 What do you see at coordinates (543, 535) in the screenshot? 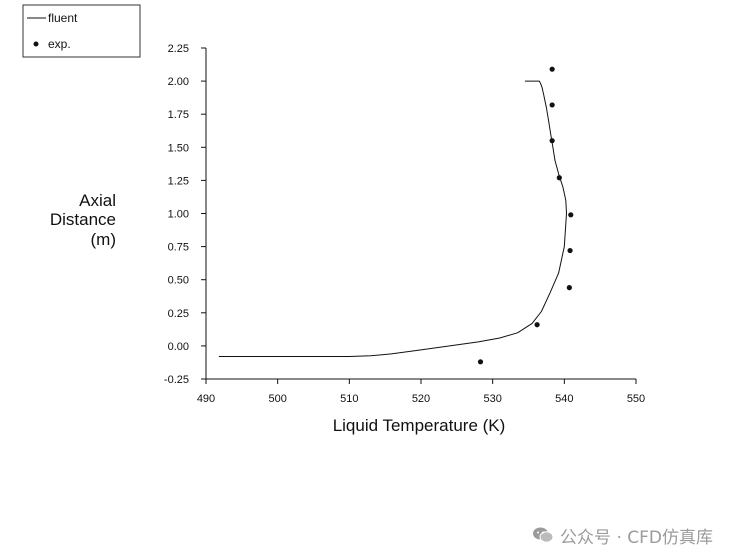
I see `wechat-icon` at bounding box center [543, 535].